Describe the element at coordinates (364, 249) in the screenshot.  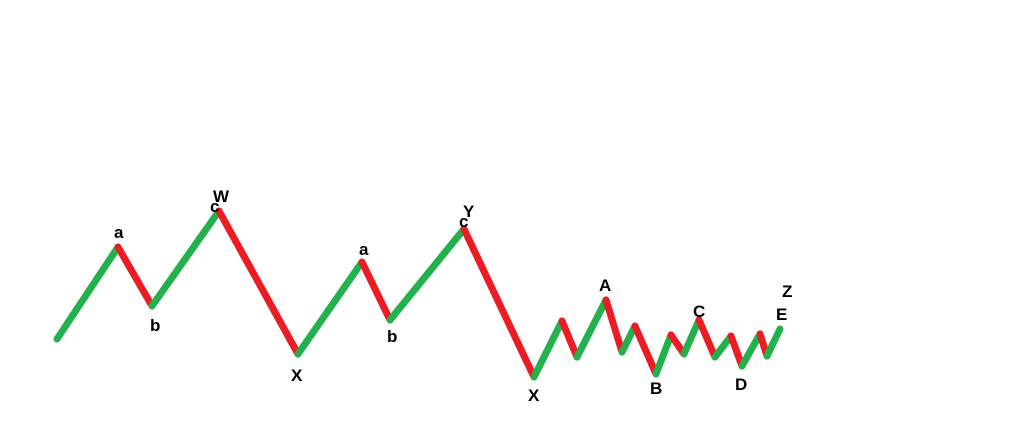
I see `label-y-a: a` at that location.